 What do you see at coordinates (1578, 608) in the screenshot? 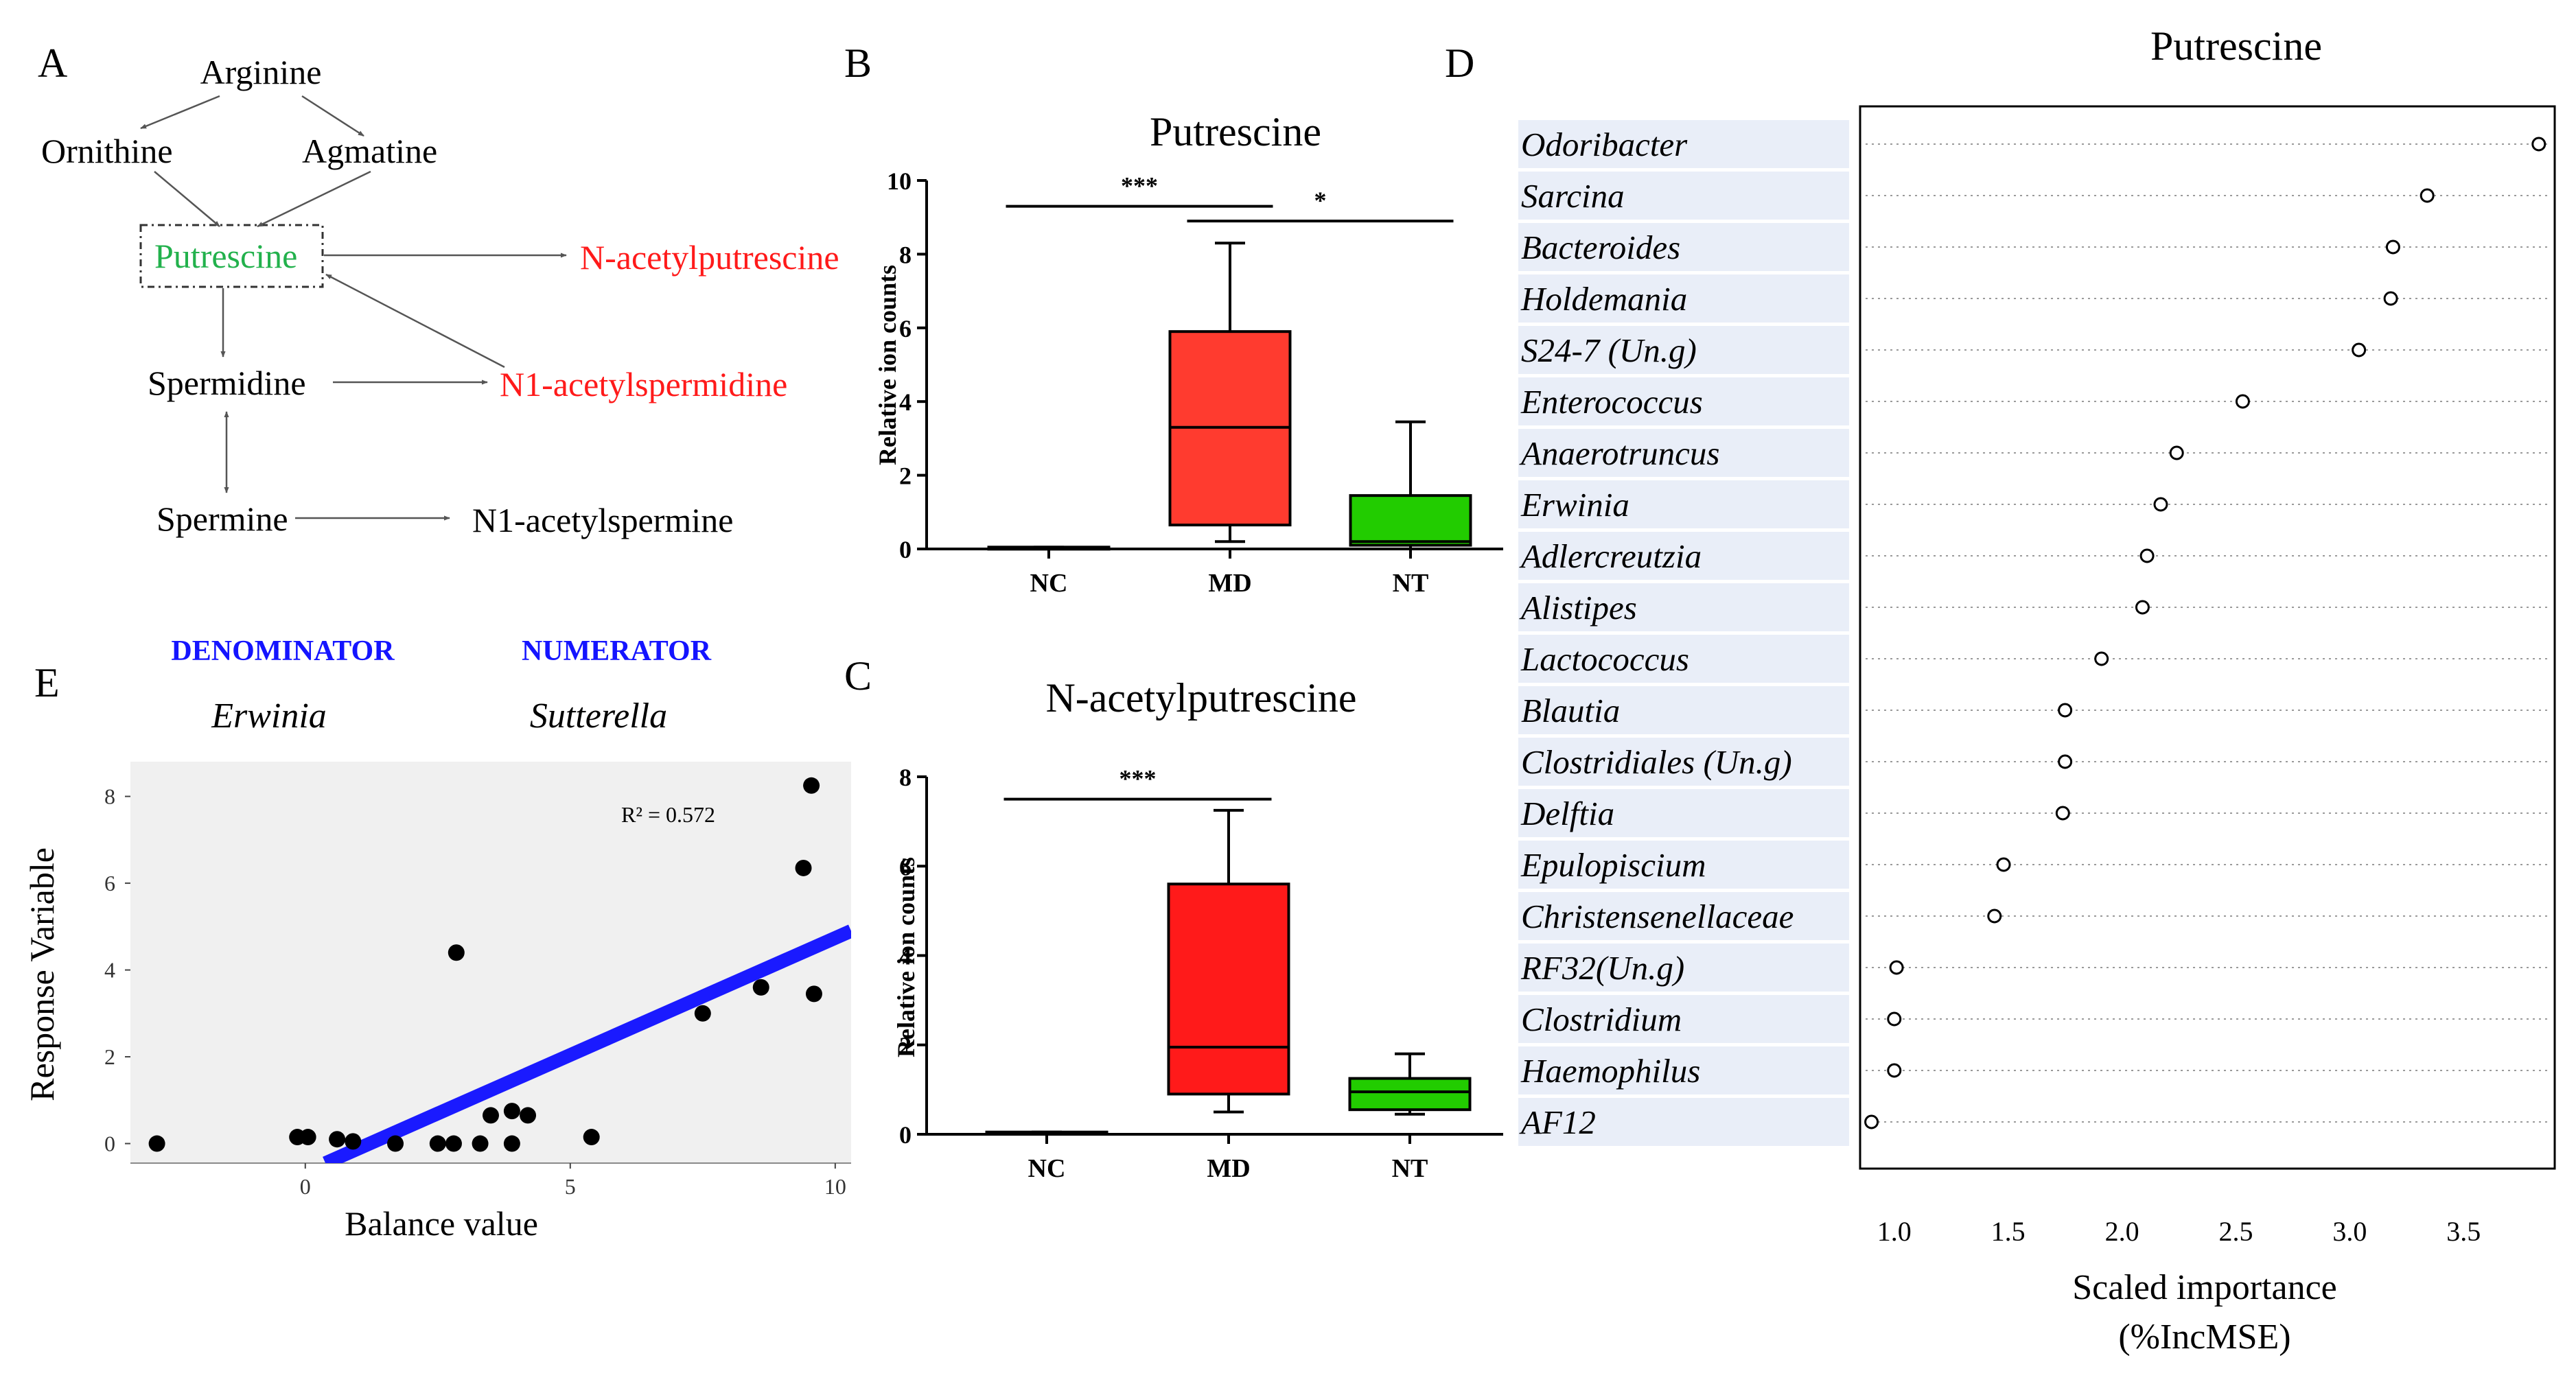
I see `taxon-label: Alistipes` at bounding box center [1578, 608].